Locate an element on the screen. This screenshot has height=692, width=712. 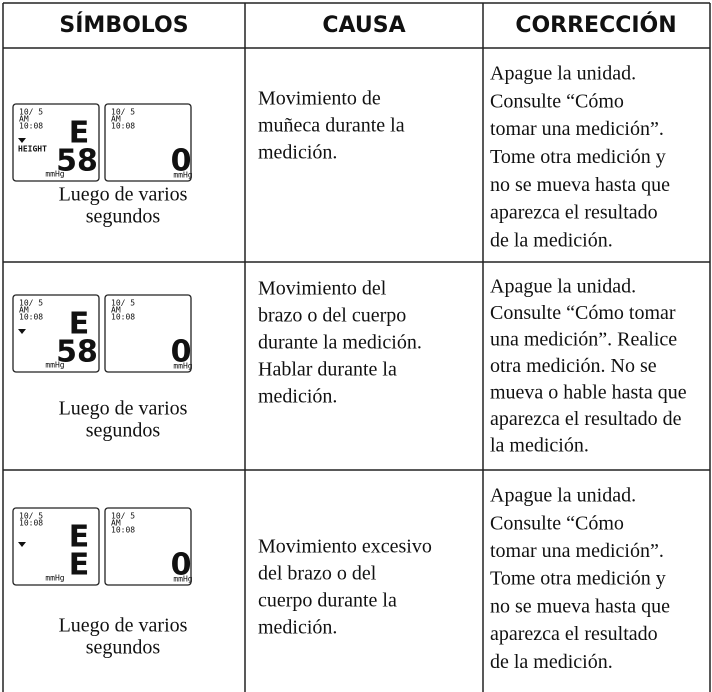
correction-line: la medición. is located at coordinates (539, 446).